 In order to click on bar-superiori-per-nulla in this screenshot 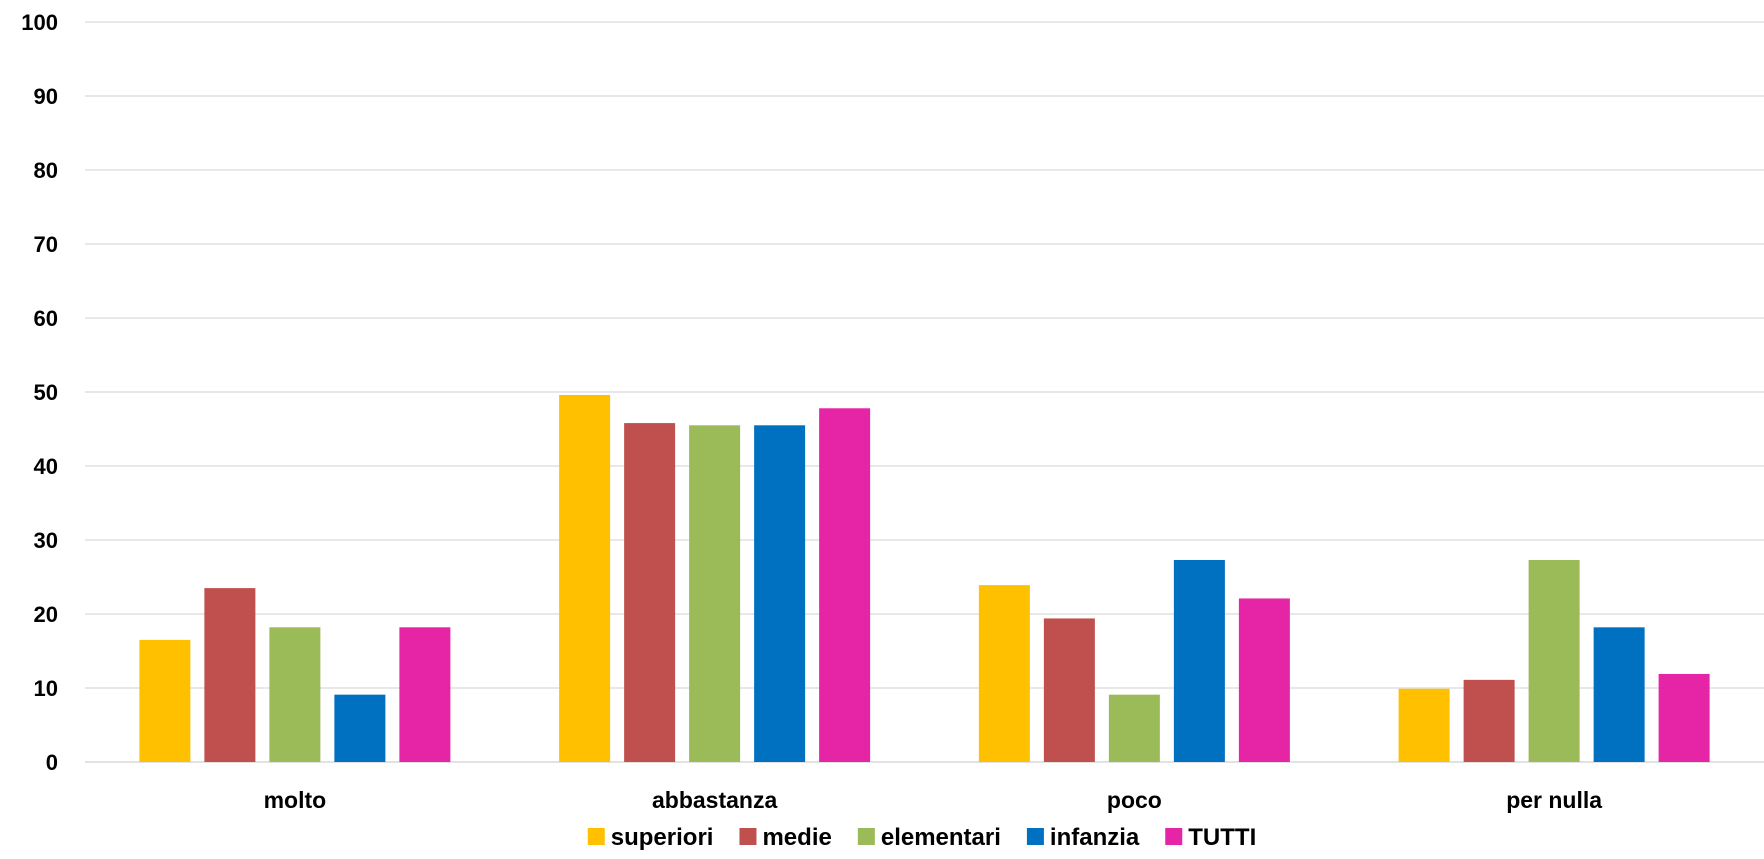, I will do `click(1424, 725)`.